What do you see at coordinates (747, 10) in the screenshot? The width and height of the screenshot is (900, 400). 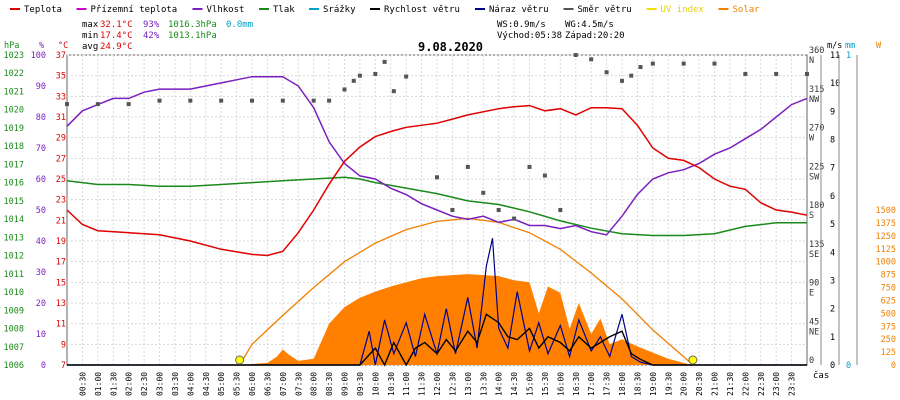 I see `legend-entry: Solar` at bounding box center [747, 10].